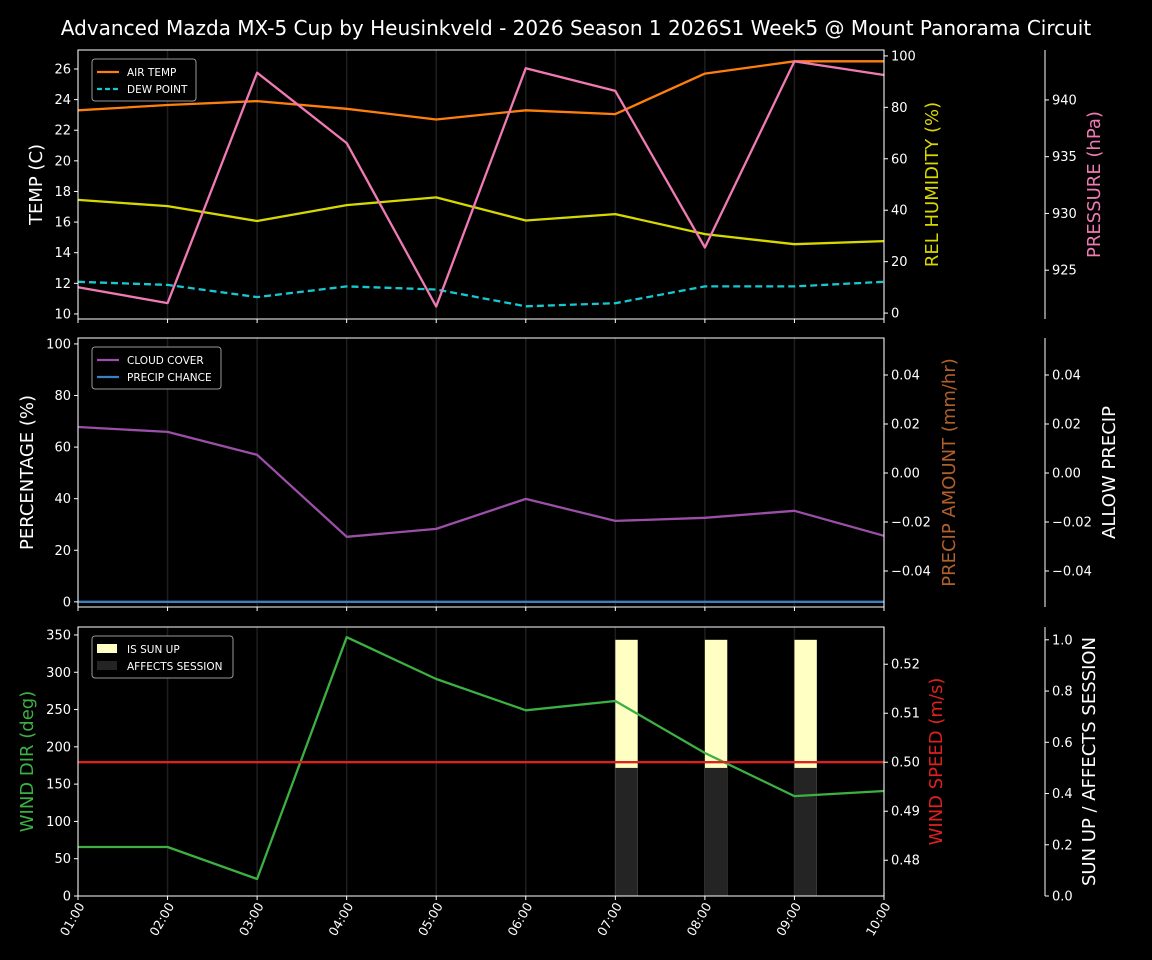 Image resolution: width=1152 pixels, height=960 pixels. I want to click on series-line-dew-point, so click(481, 294).